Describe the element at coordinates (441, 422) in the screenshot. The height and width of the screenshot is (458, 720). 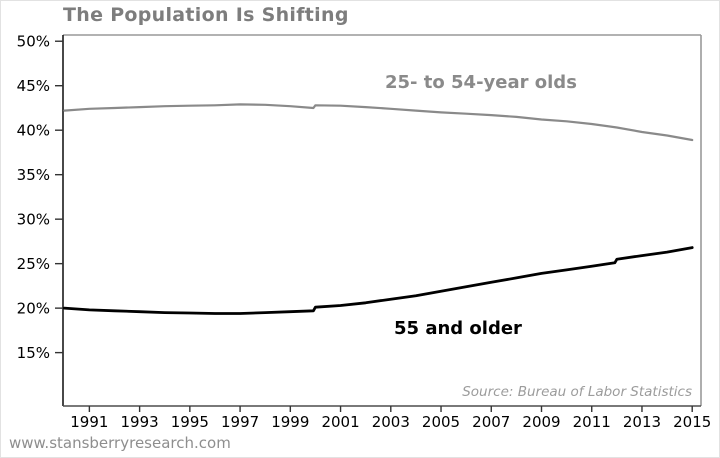
I see `x-tick-label: 2005` at that location.